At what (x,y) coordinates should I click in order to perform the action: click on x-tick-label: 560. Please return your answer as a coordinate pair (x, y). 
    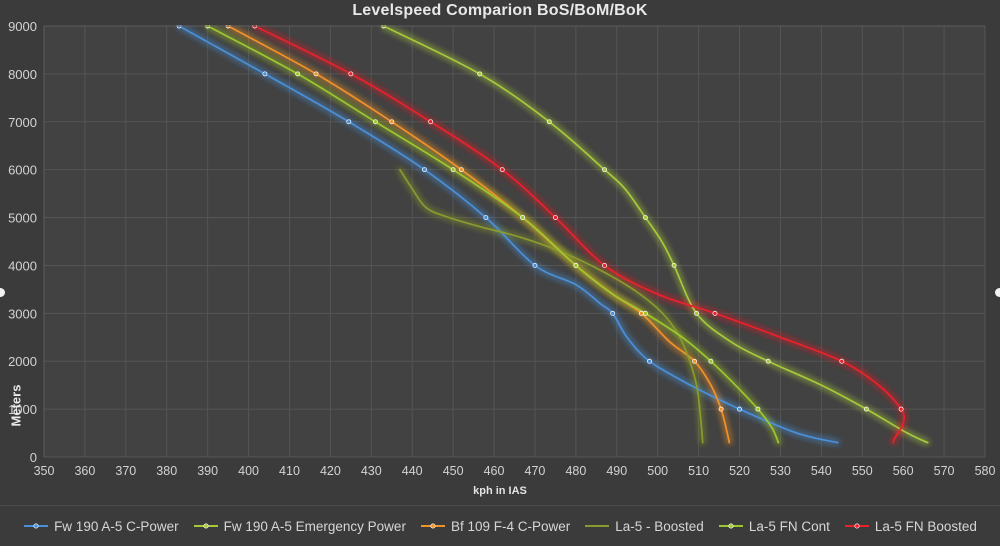
    Looking at the image, I should click on (903, 471).